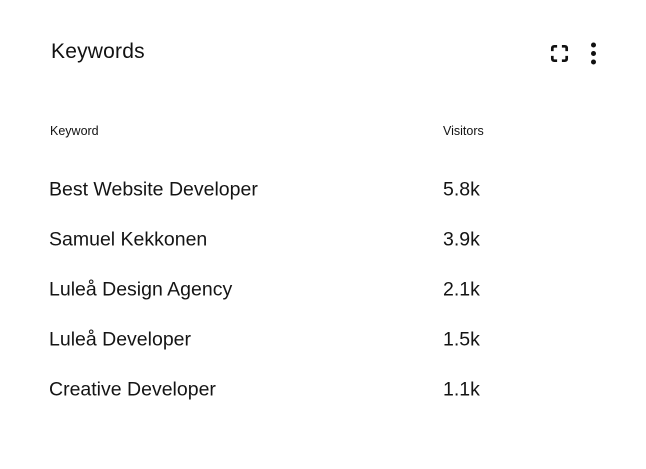 This screenshot has width=646, height=469. What do you see at coordinates (141, 289) in the screenshot?
I see `keyword-cell: Luleå Design Agency` at bounding box center [141, 289].